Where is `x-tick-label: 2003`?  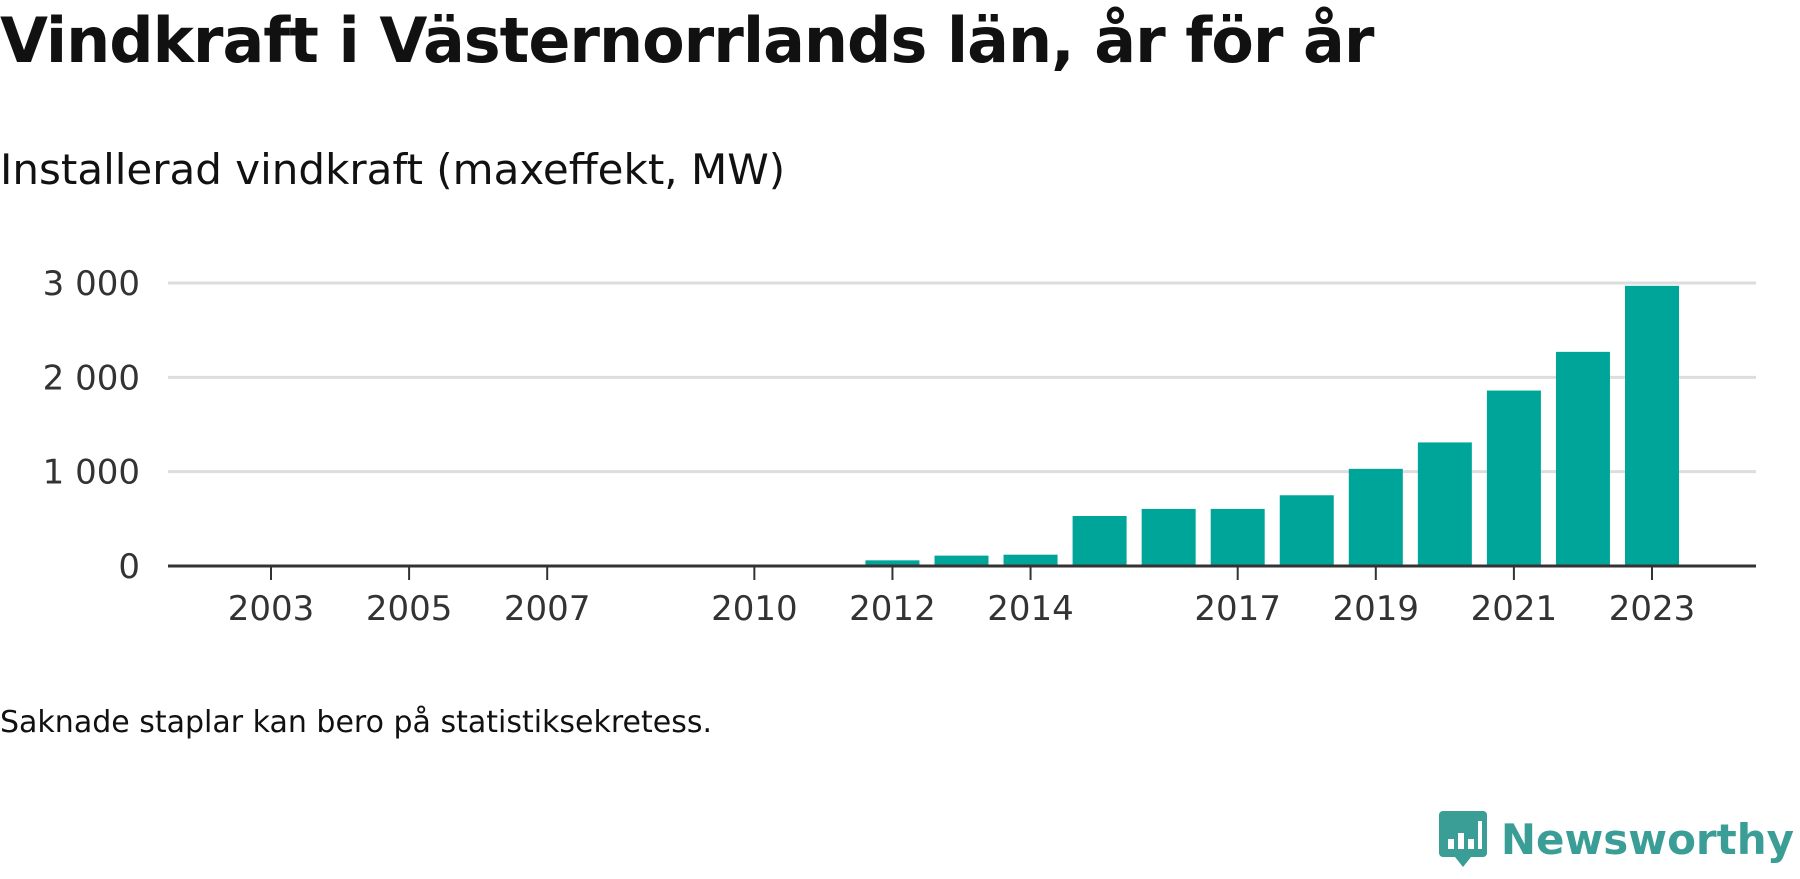
x-tick-label: 2003 is located at coordinates (271, 609).